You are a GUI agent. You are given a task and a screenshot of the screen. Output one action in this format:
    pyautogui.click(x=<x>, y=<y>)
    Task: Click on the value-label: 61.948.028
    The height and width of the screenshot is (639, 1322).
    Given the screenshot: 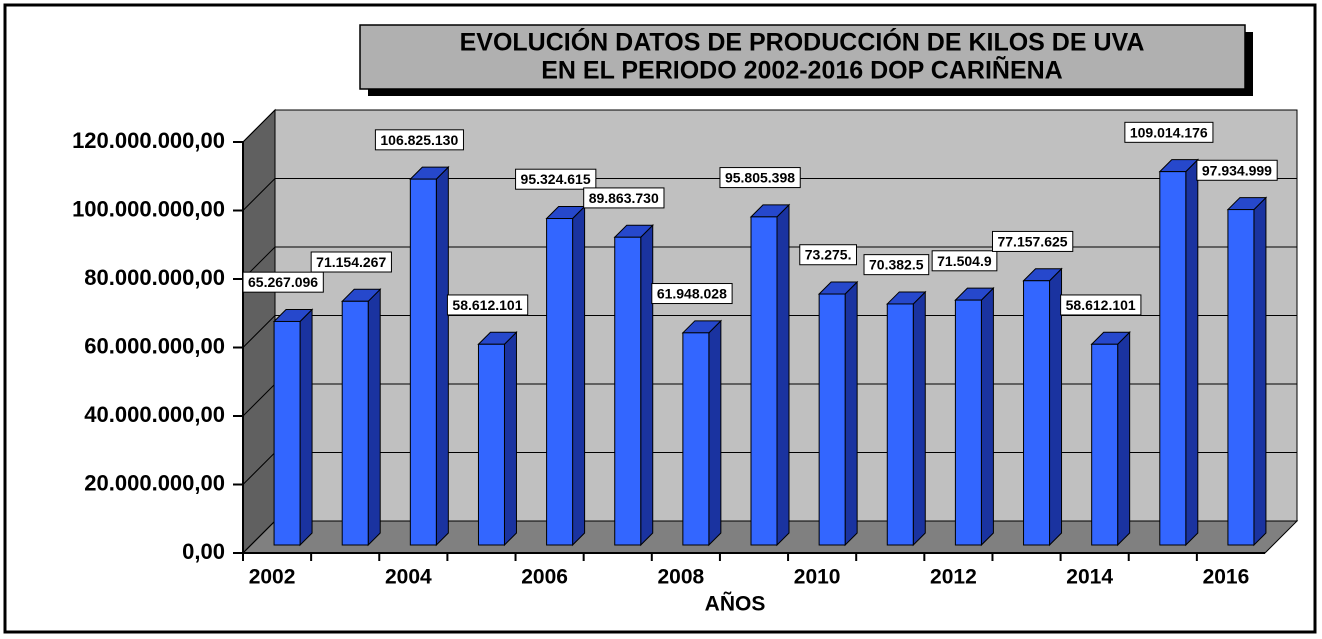 What is the action you would take?
    pyautogui.click(x=692, y=294)
    